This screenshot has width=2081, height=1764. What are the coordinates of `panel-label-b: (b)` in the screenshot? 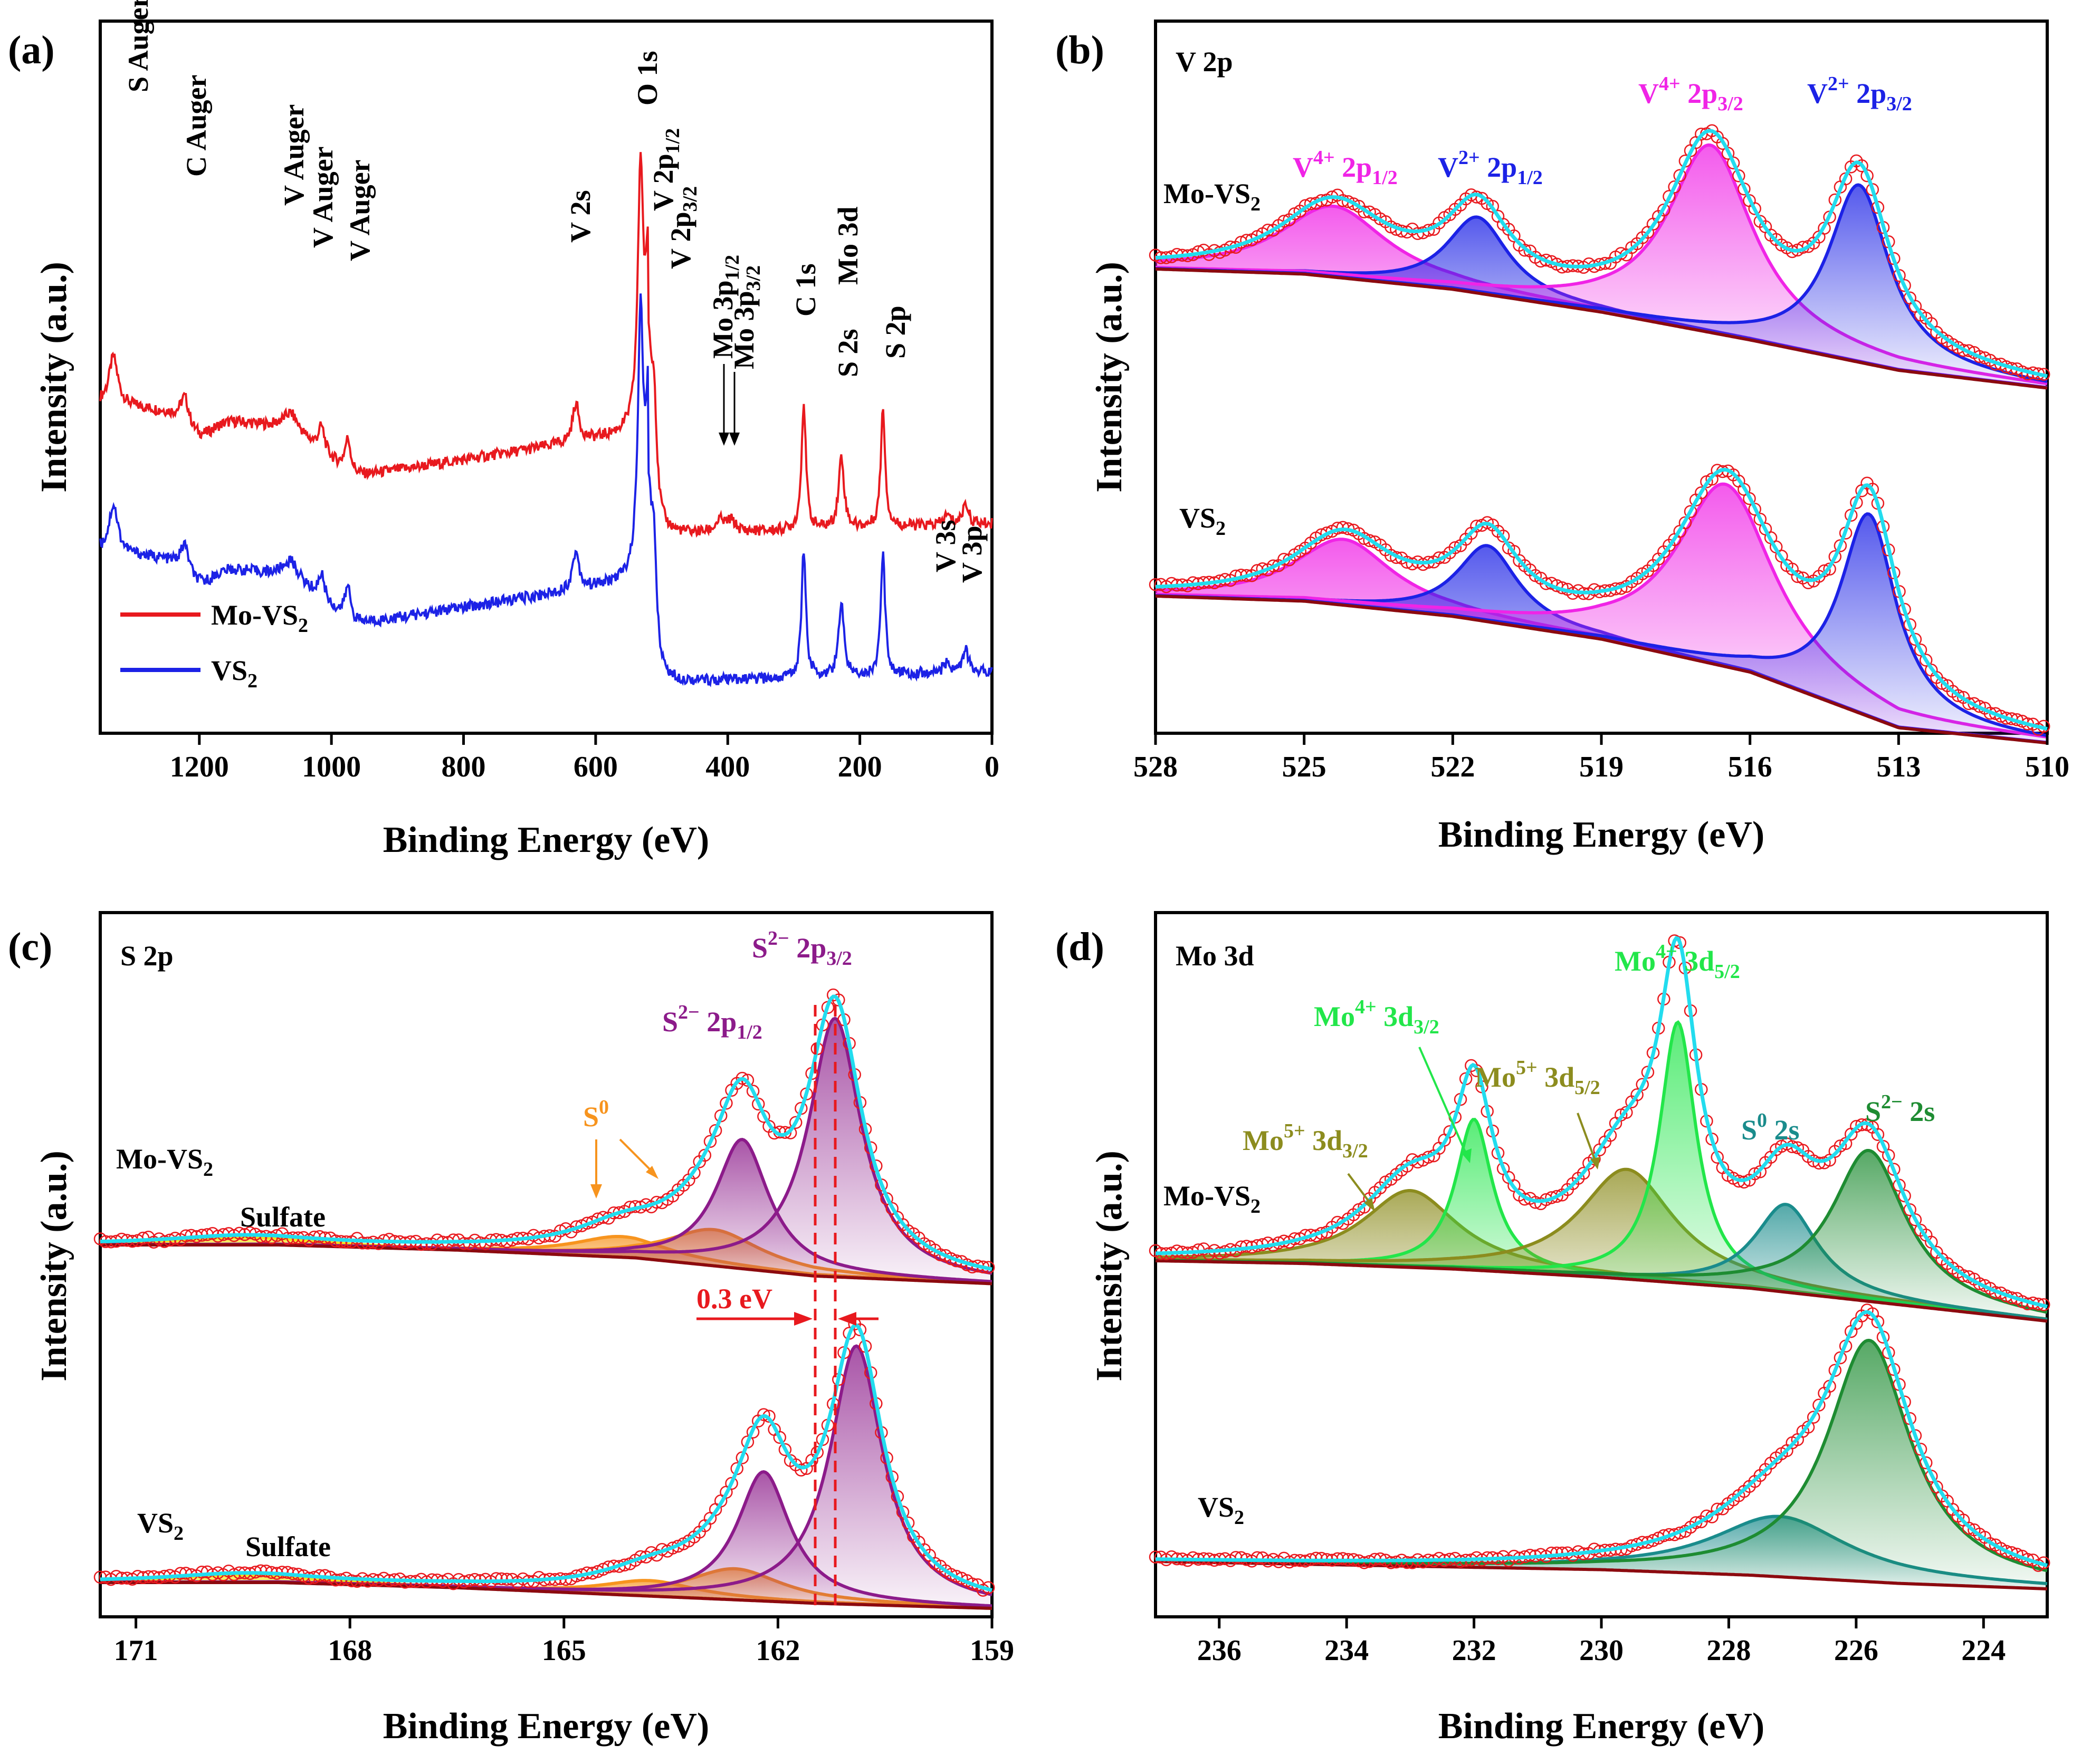 It's located at (1079, 50).